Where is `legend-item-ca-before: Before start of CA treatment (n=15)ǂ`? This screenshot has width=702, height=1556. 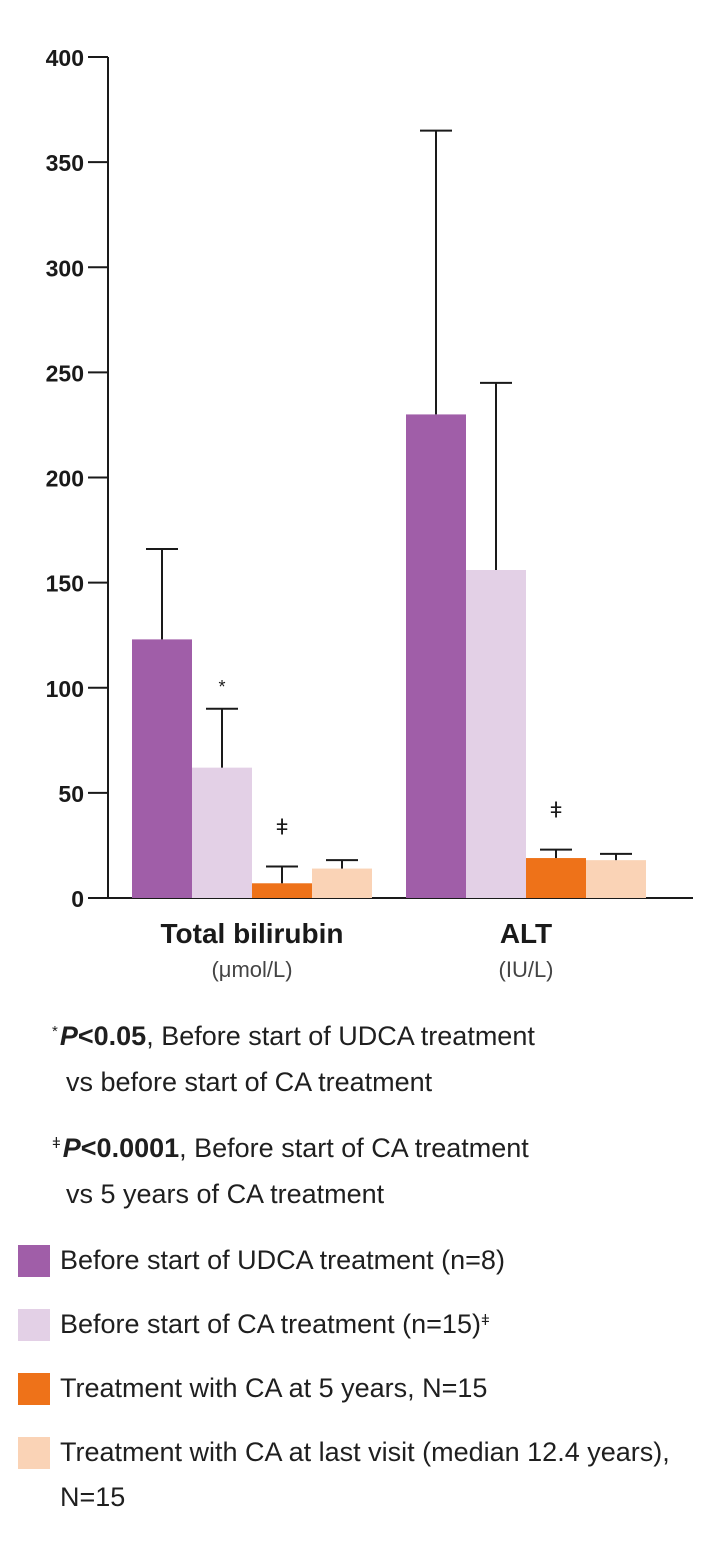 legend-item-ca-before: Before start of CA treatment (n=15)ǂ is located at coordinates (355, 1324).